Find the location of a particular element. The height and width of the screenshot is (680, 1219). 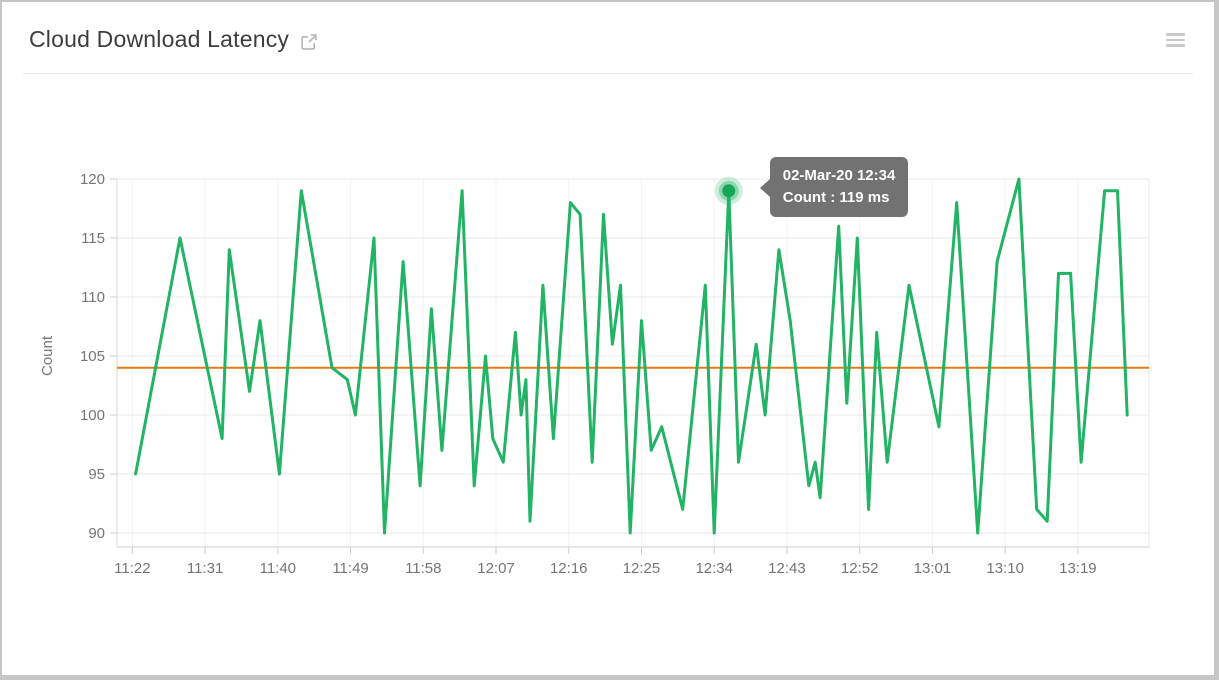

chart-context-menu-button is located at coordinates (1176, 40).